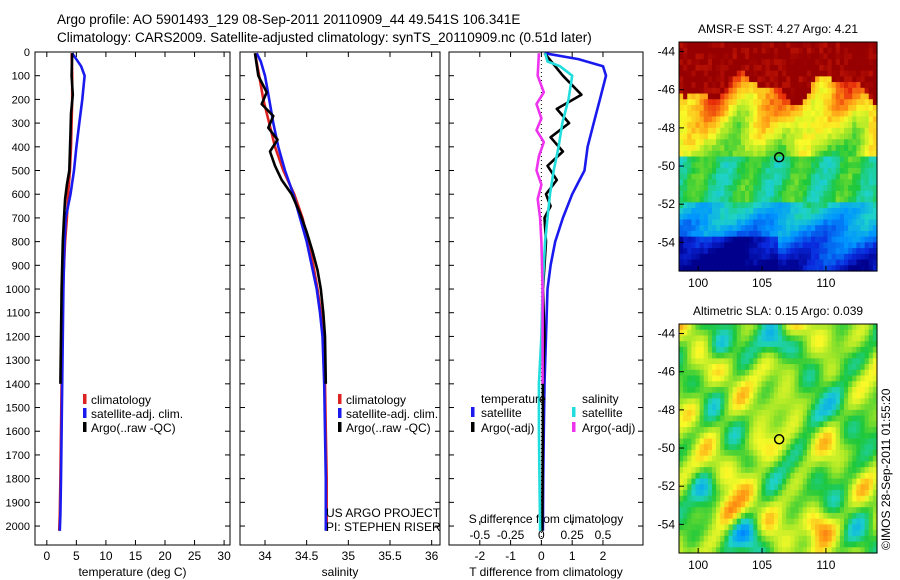  Describe the element at coordinates (778, 29) in the screenshot. I see `sst_map-title: AMSR-E SST: 4.27 Argo: 4.21` at that location.